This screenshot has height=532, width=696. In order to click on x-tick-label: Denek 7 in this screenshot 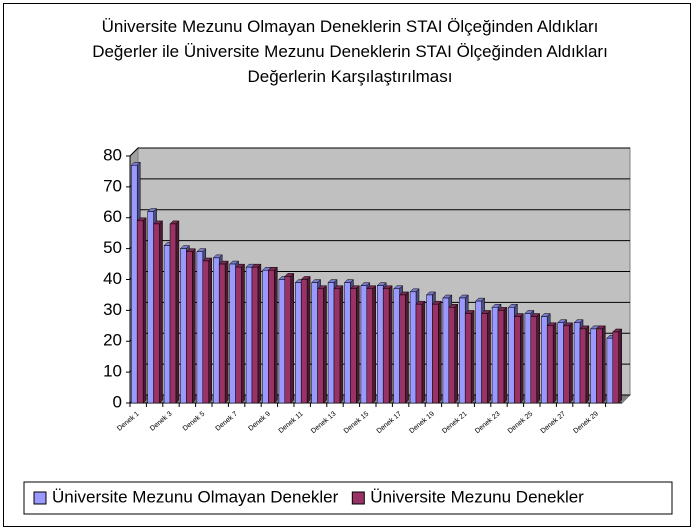, I will do `click(227, 422)`.